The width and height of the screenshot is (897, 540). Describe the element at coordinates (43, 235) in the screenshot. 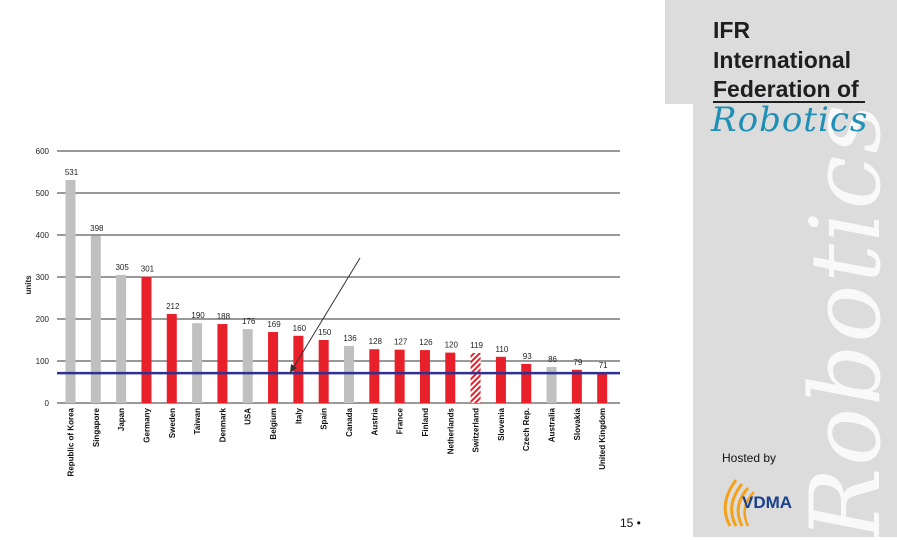

I see `y-tick-label: 400` at that location.